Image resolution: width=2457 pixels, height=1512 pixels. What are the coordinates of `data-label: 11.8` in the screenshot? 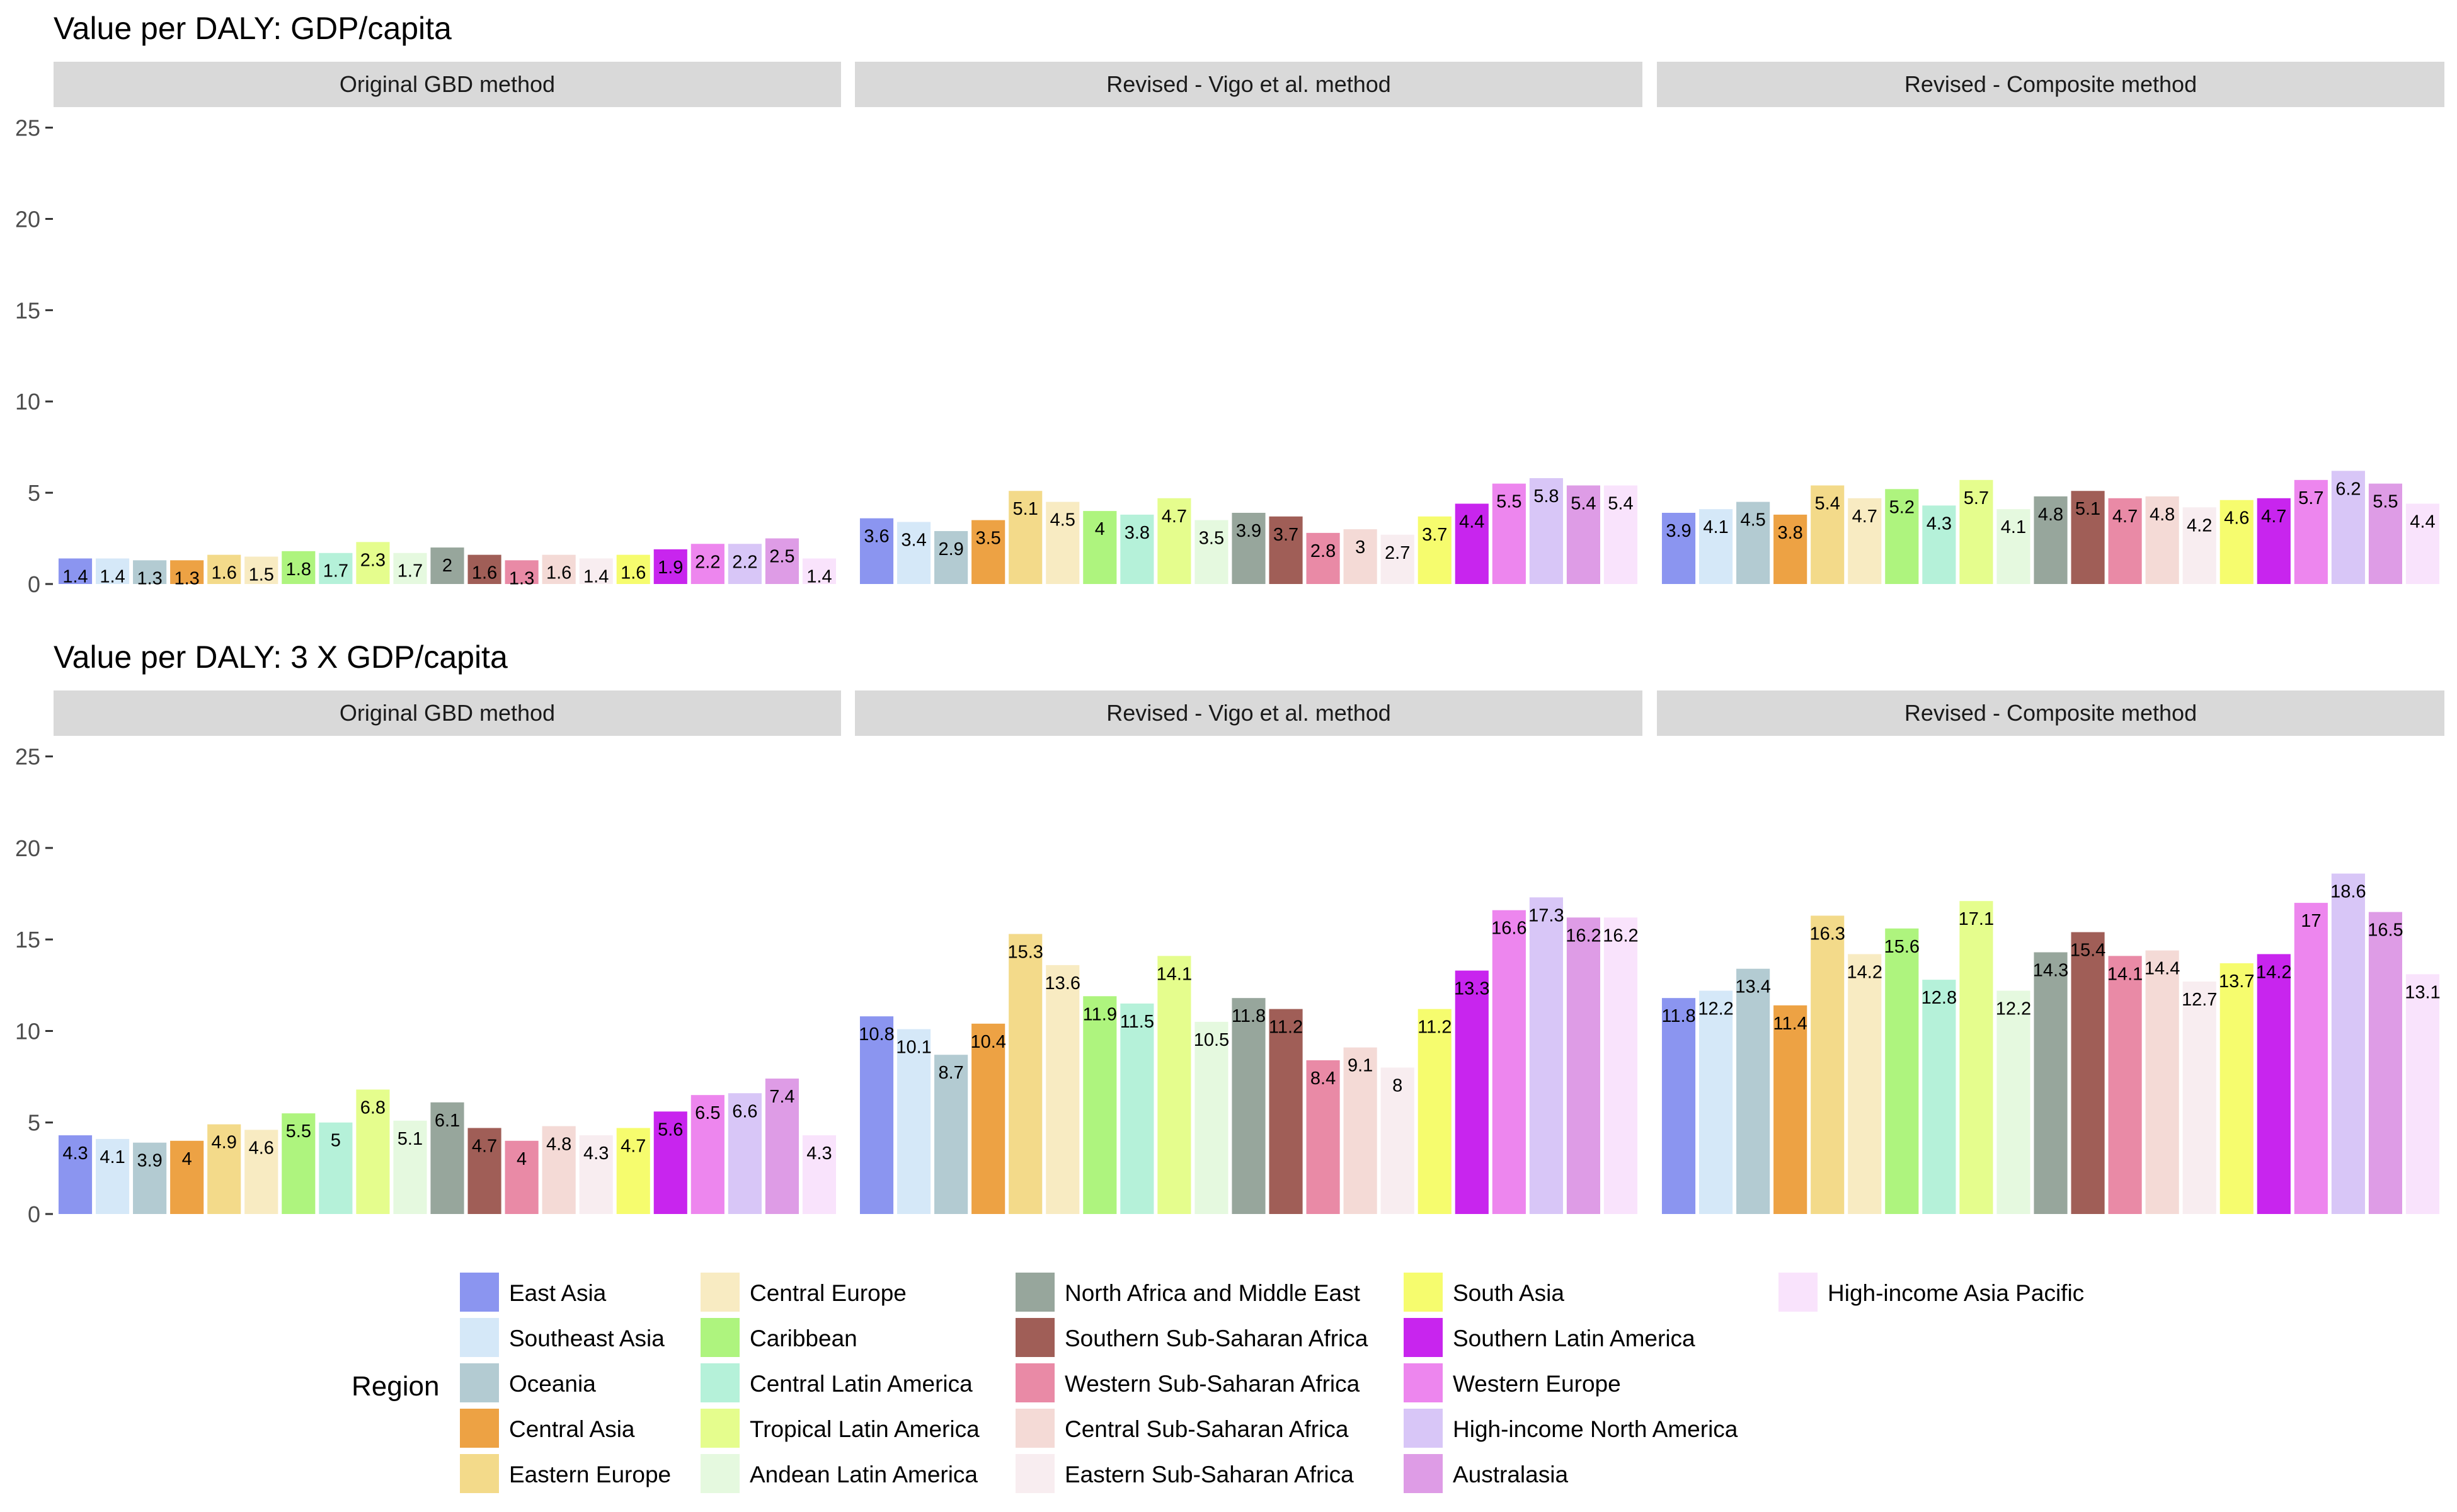 It's located at (1678, 1016).